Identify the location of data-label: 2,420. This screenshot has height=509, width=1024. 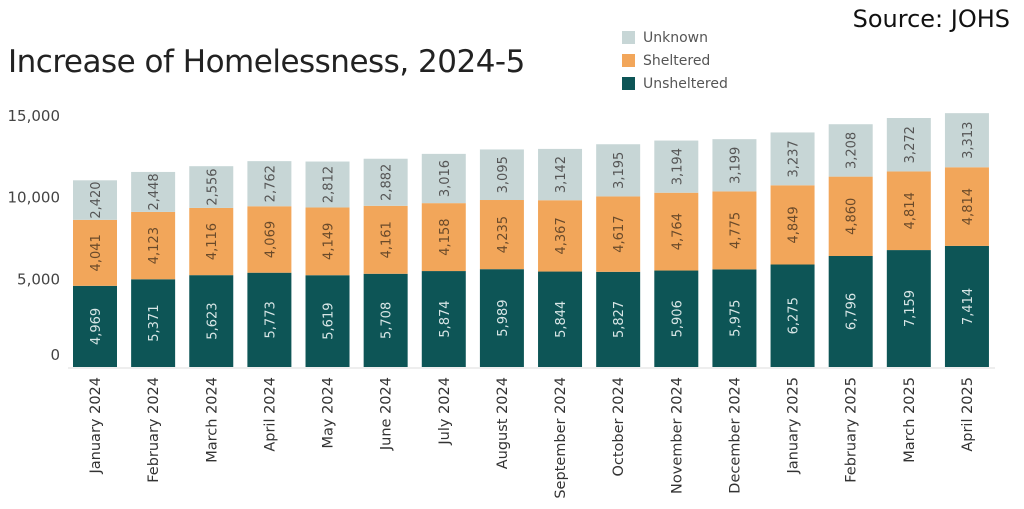
(96, 199).